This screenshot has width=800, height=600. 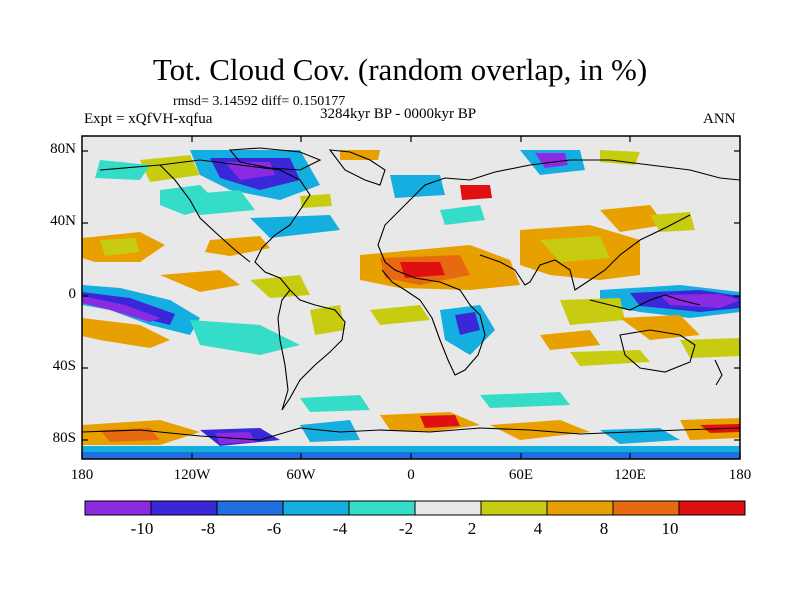 I want to click on lat-label-80n: 80N, so click(x=63, y=149).